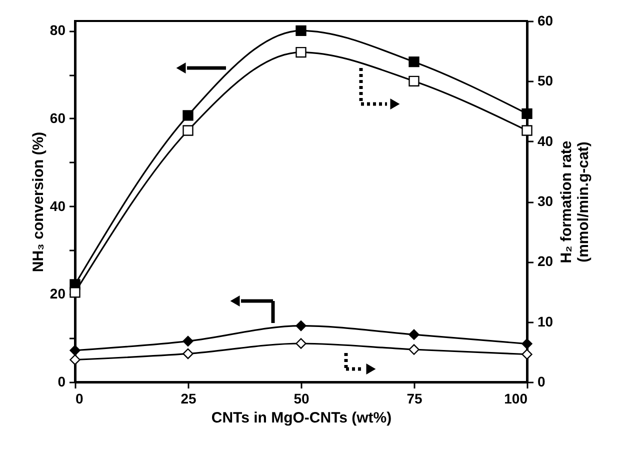 This screenshot has width=627, height=453. Describe the element at coordinates (38, 202) in the screenshot. I see `y-axis-title: NH₃ conversion (%)` at that location.